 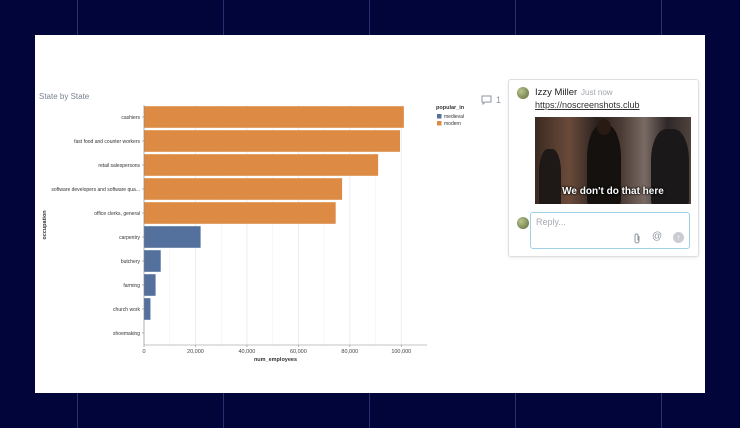 What do you see at coordinates (454, 117) in the screenshot?
I see `legend-label: medieval` at bounding box center [454, 117].